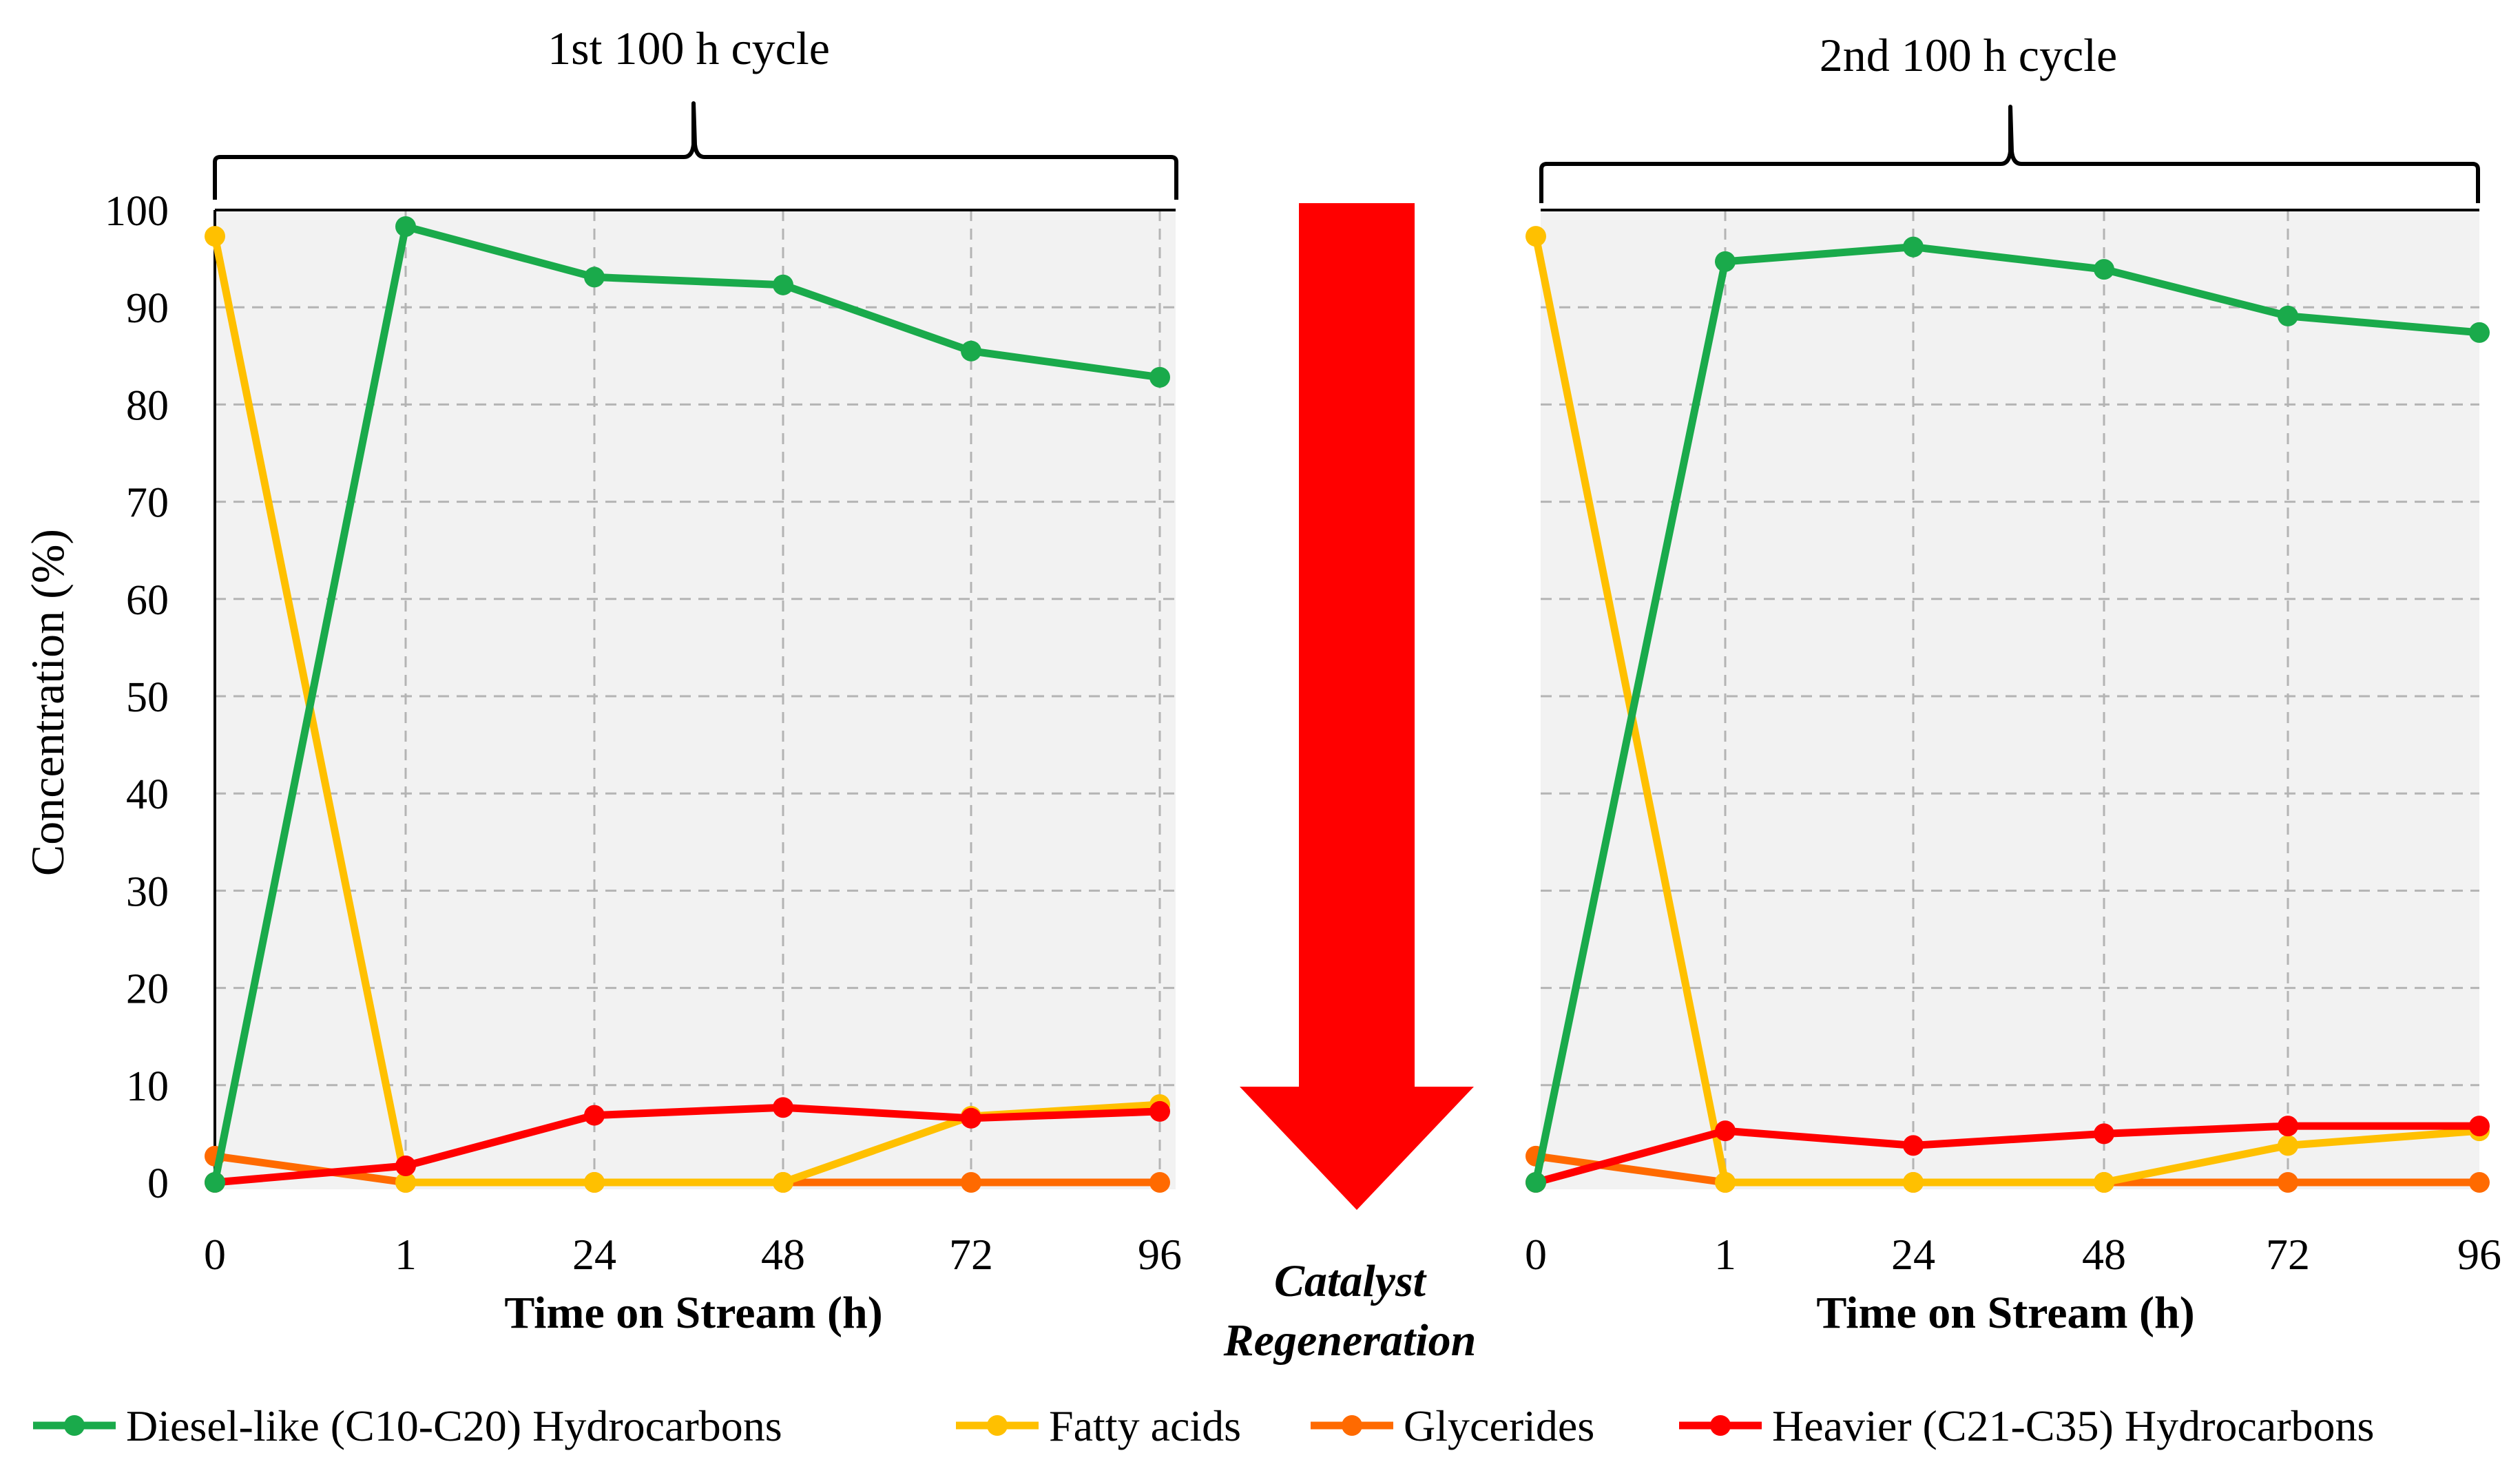 The image size is (2520, 1473). What do you see at coordinates (2005, 1313) in the screenshot?
I see `x-axis-title-cycle-2: Time on Stream (h)` at bounding box center [2005, 1313].